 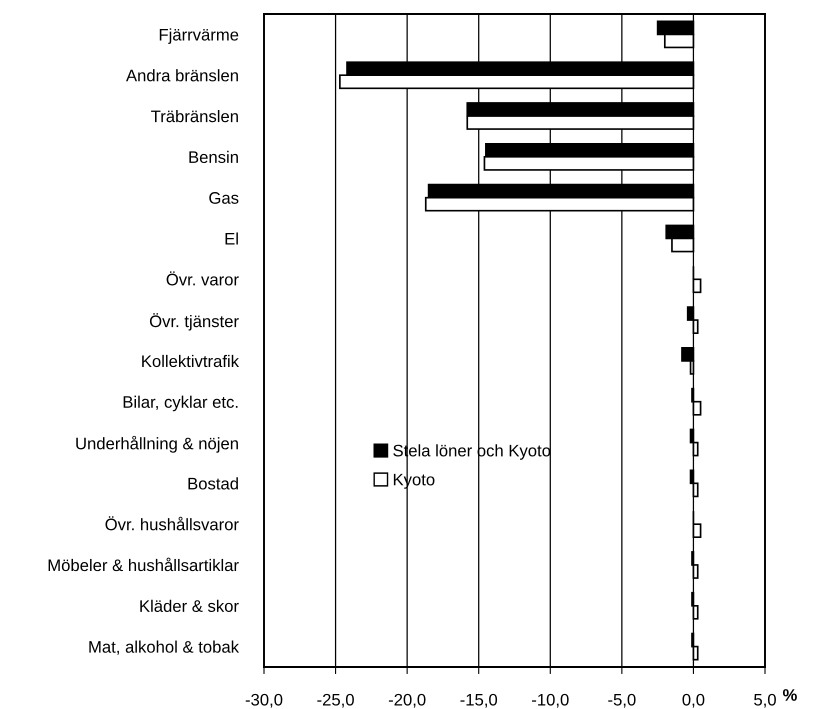 I want to click on y-tick-label: Träbränslen, so click(x=194, y=116).